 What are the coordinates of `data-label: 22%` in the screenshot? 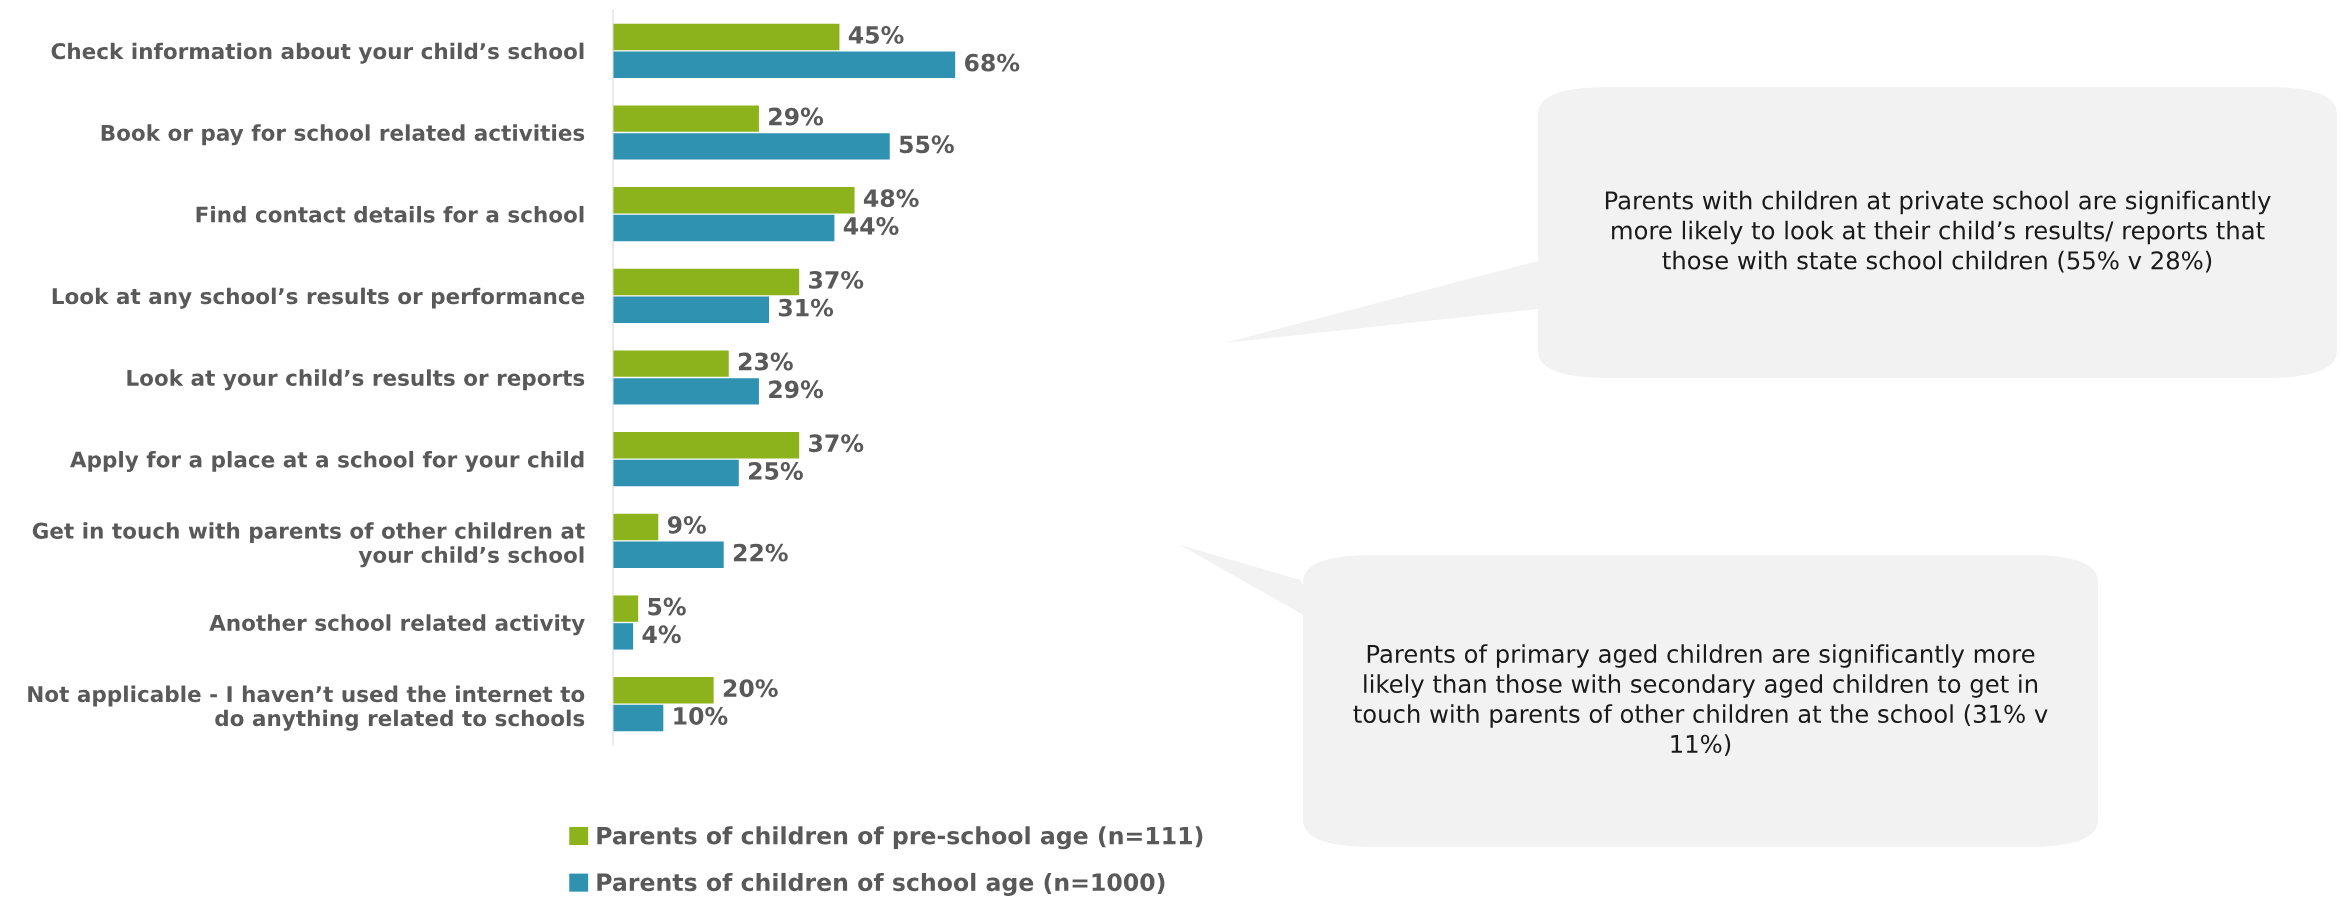 It's located at (760, 552).